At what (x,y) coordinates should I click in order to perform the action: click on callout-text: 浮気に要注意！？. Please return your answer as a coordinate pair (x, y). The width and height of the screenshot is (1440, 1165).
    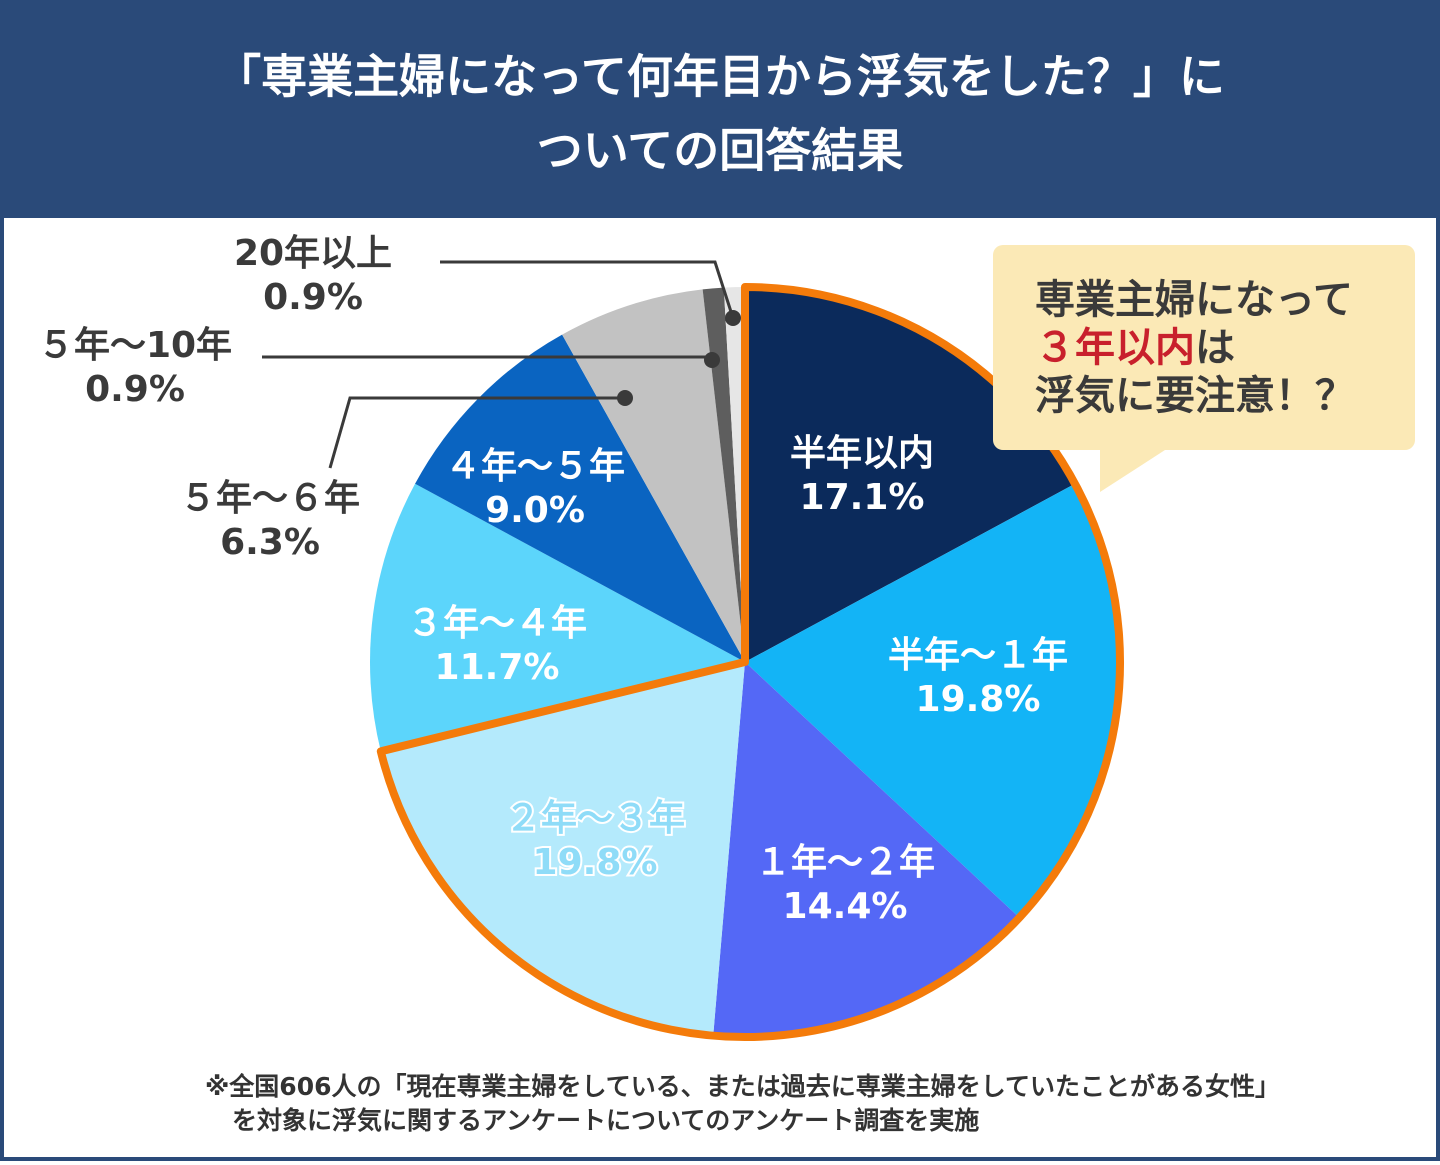
    Looking at the image, I should click on (1195, 396).